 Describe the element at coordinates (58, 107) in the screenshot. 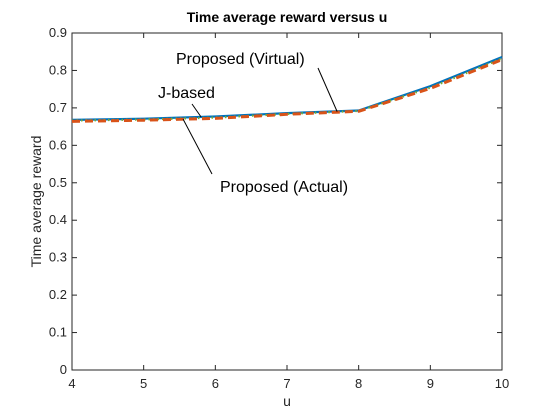

I see `y-tick-label: 0.7` at that location.